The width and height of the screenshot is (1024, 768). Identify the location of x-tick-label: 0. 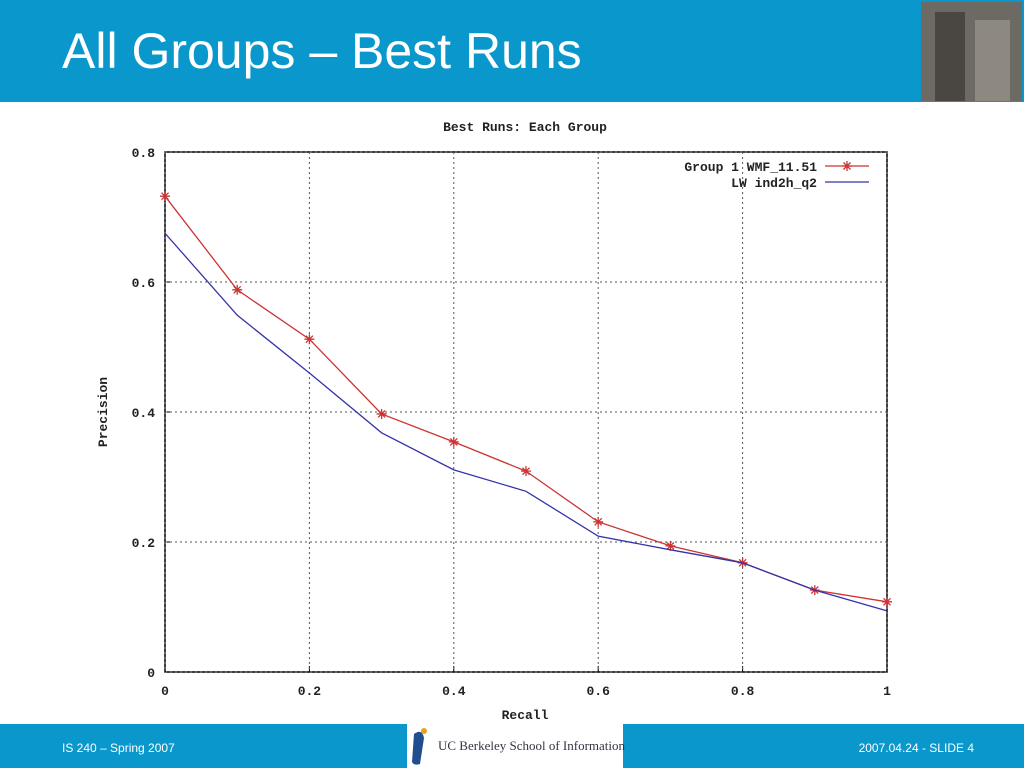
(165, 691).